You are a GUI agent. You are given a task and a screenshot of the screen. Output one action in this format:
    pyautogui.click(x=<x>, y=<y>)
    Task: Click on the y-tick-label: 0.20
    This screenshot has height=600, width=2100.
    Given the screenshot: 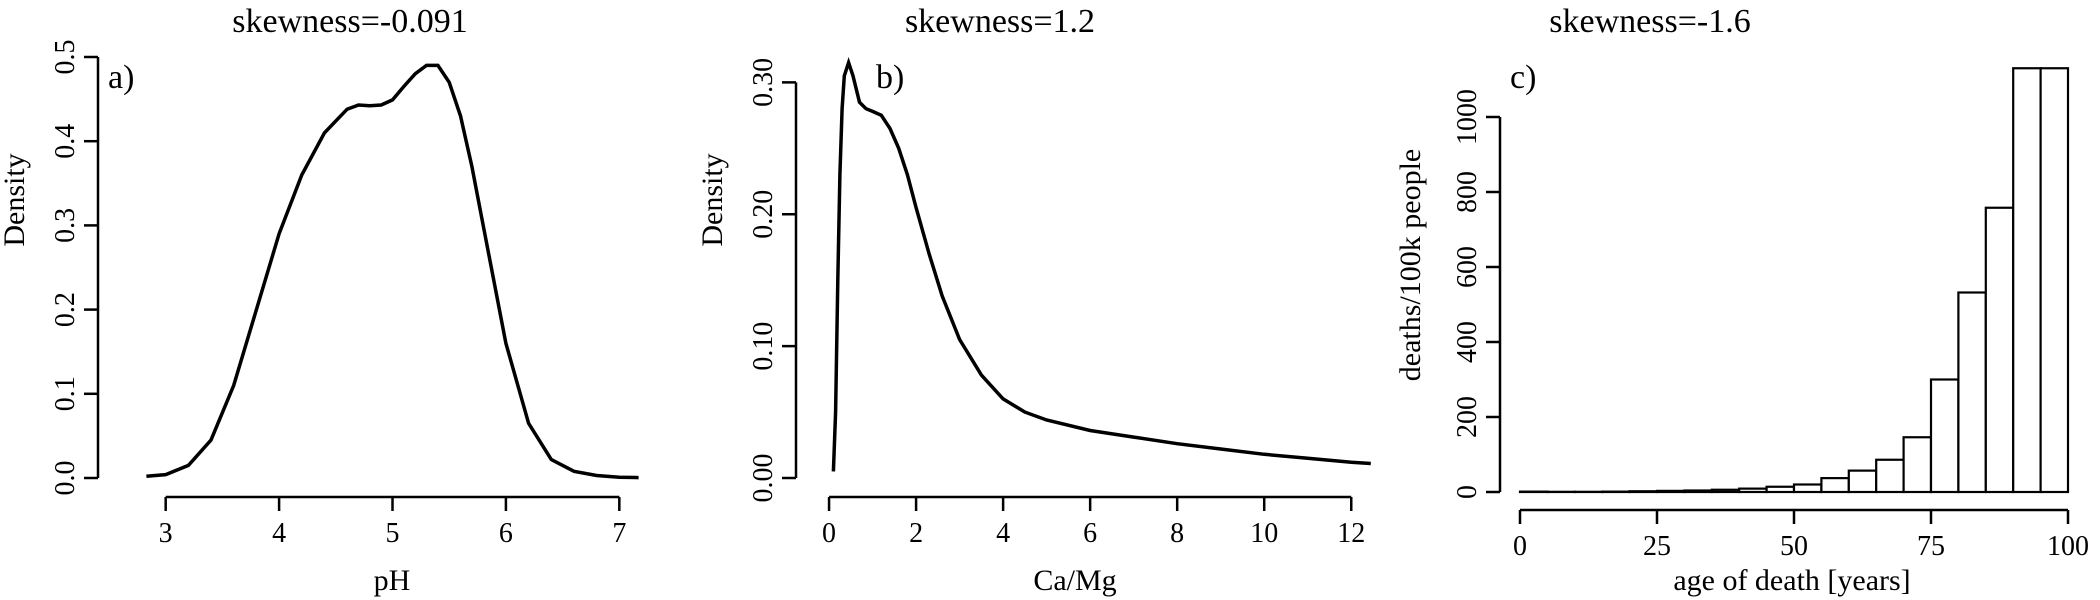 What is the action you would take?
    pyautogui.click(x=763, y=214)
    